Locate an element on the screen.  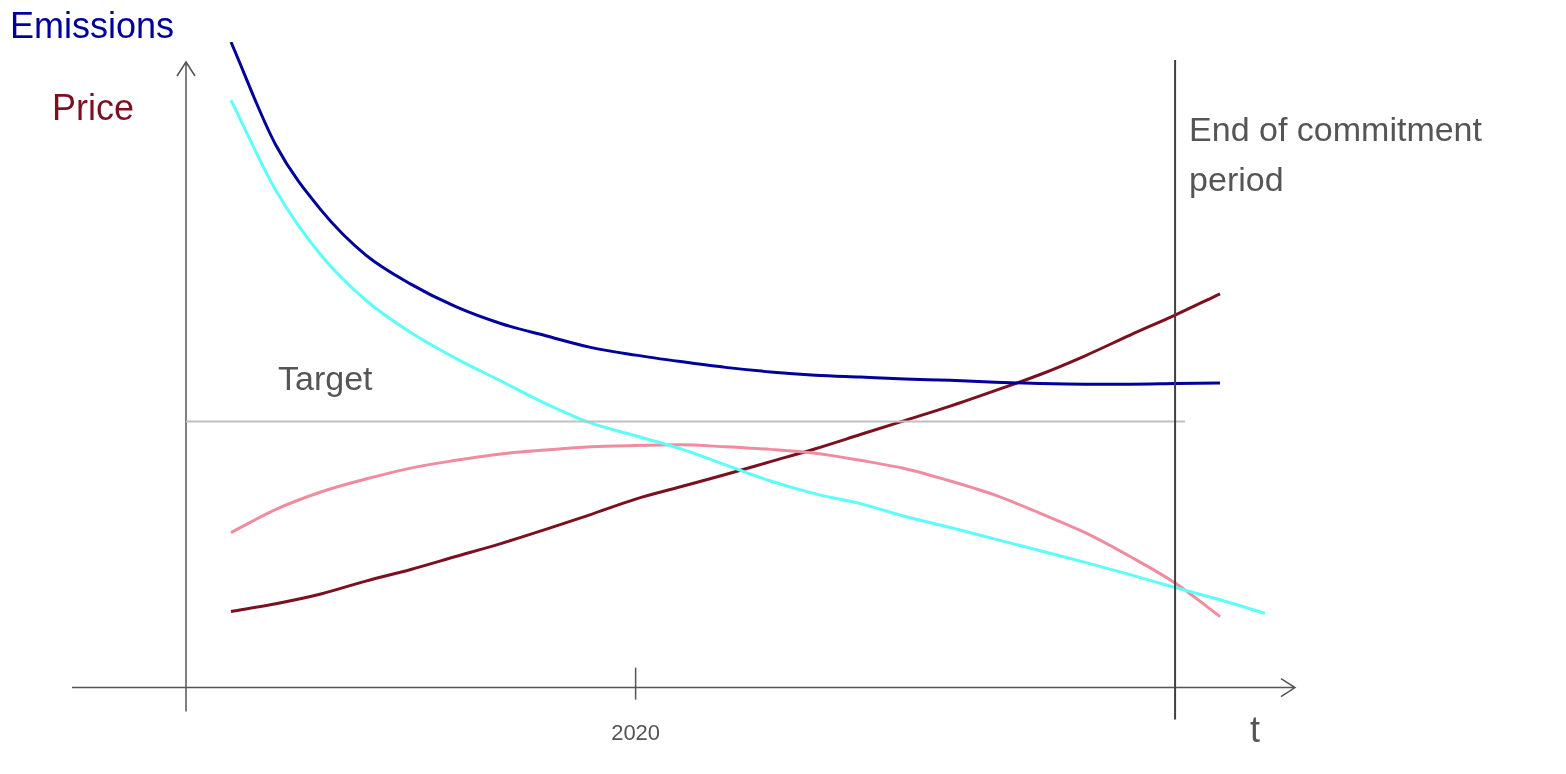
text: Price is located at coordinates (93, 107).